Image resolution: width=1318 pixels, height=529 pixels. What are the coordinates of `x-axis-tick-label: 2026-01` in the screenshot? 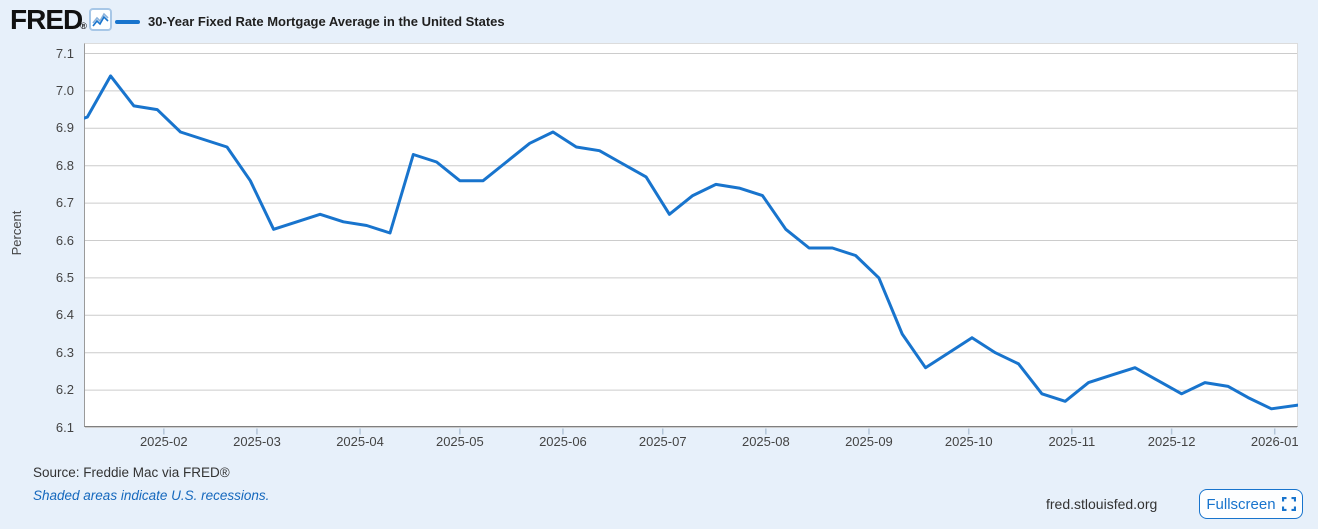 It's located at (1274, 441).